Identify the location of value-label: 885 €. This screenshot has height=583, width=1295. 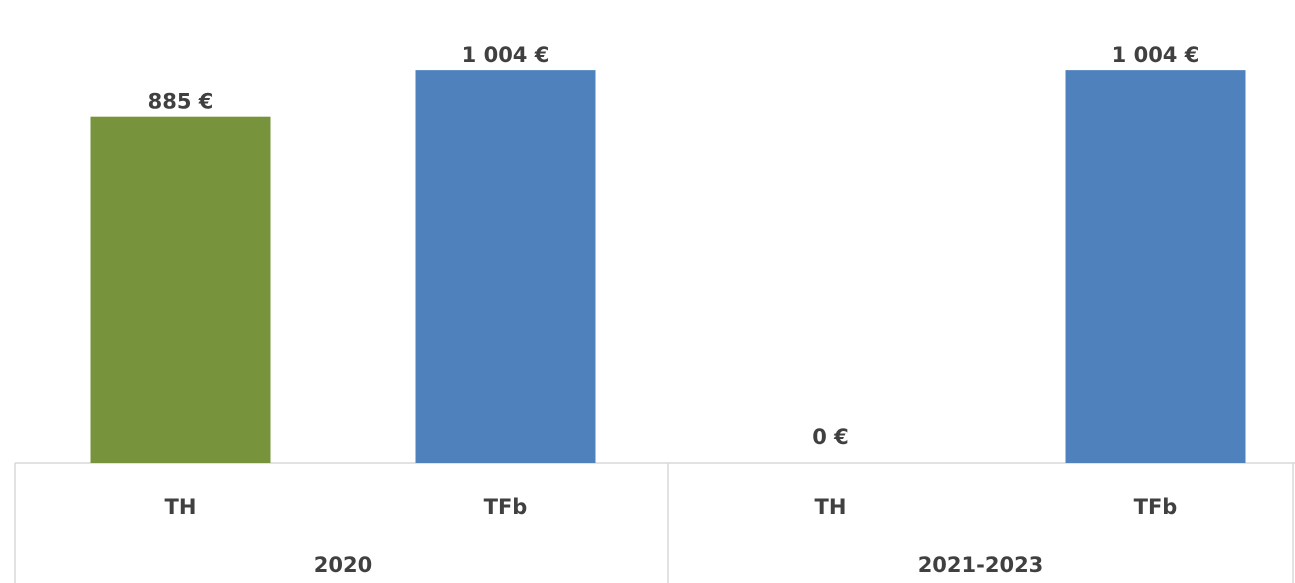
(181, 102).